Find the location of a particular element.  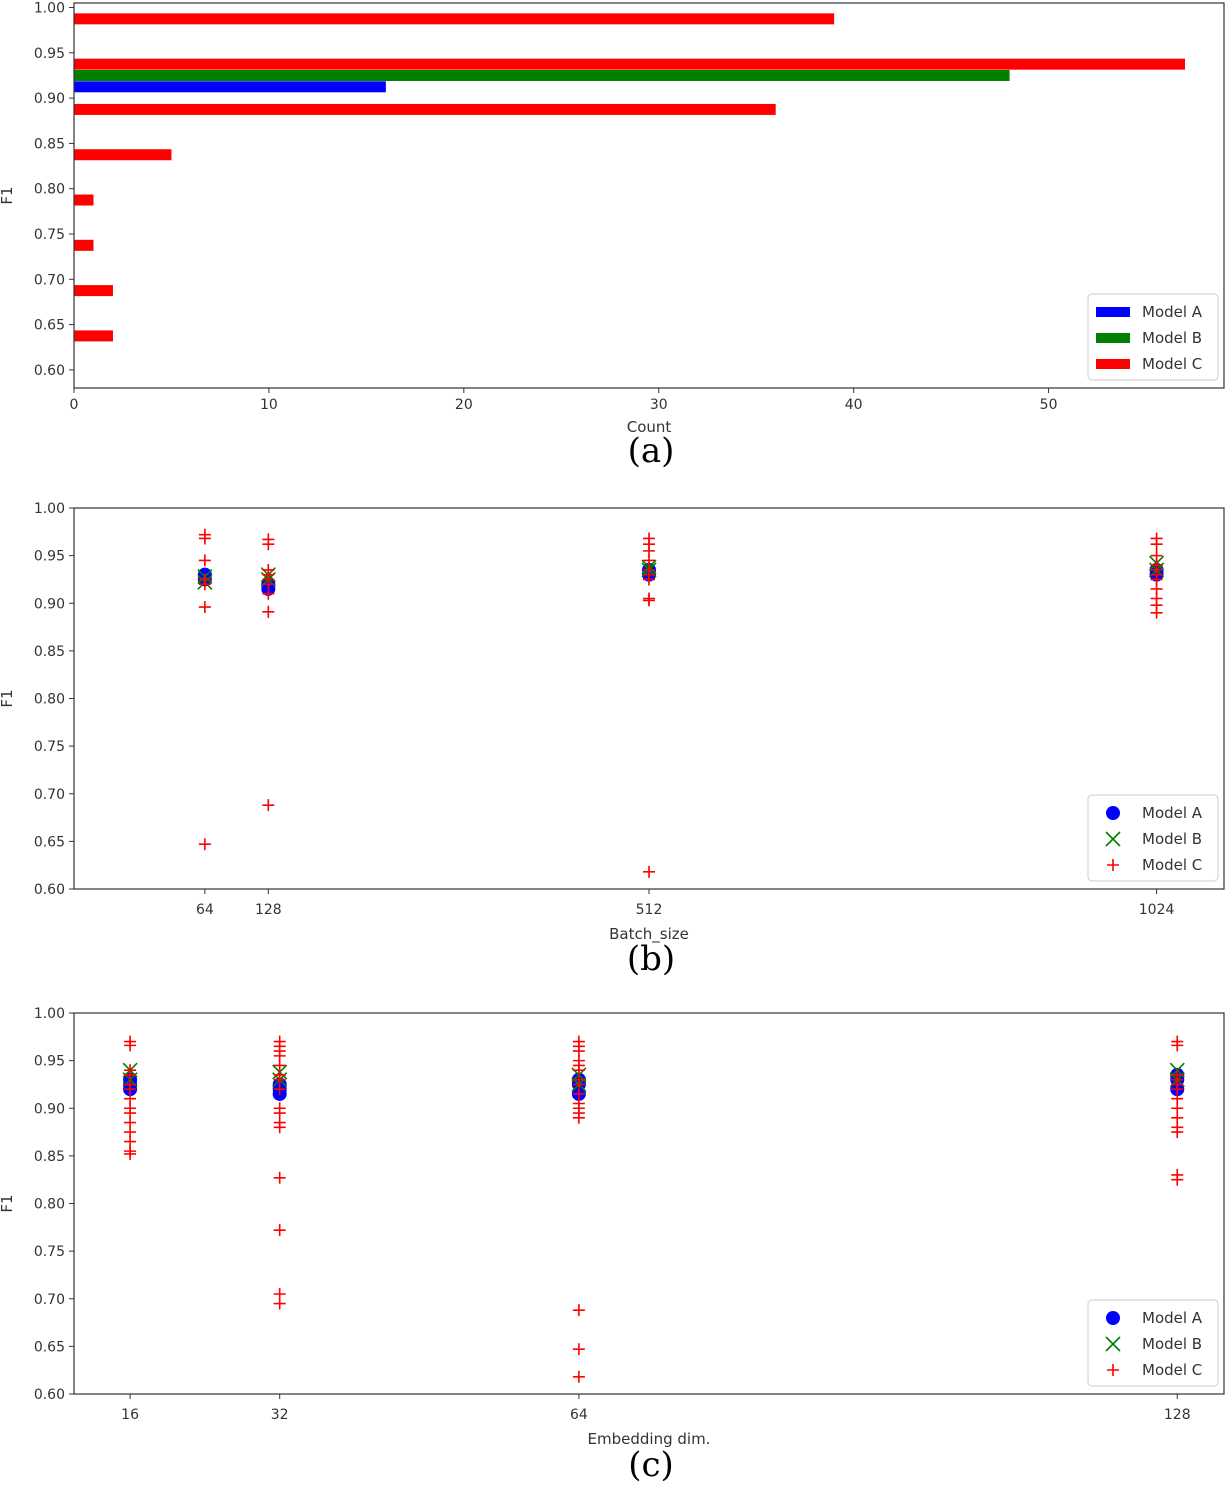

figure-caption: (b) is located at coordinates (651, 959).